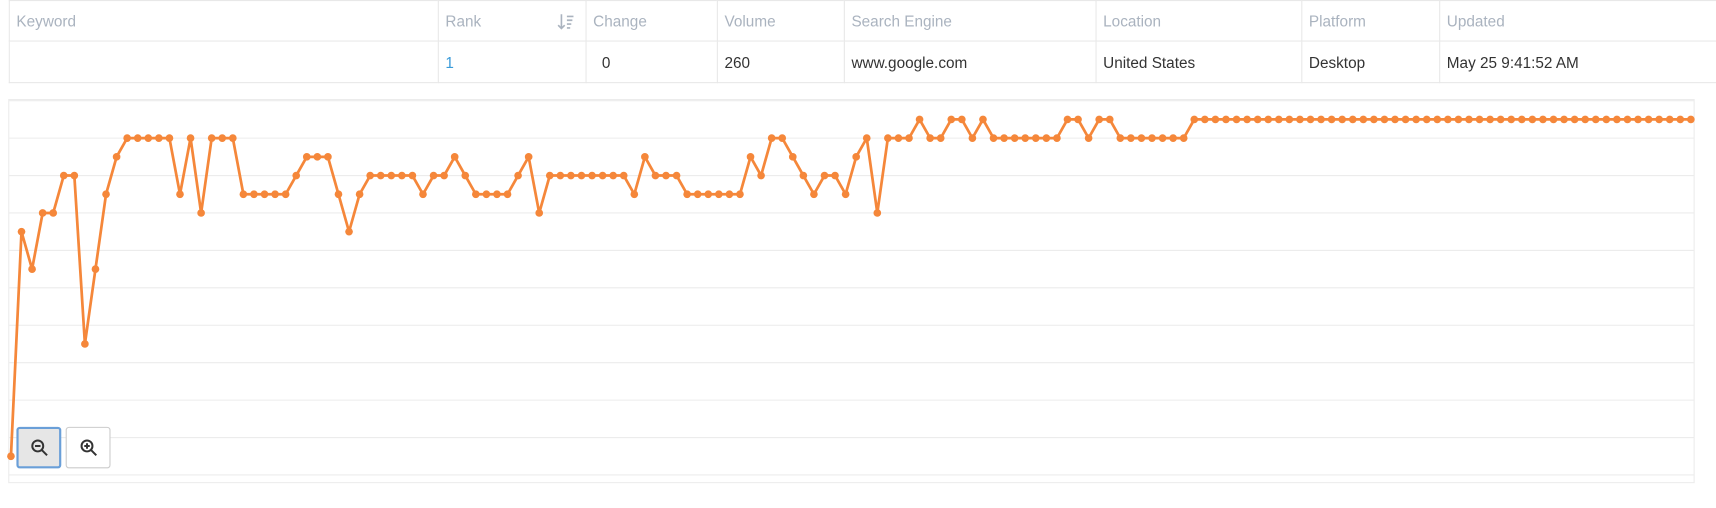 This screenshot has height=508, width=1716. I want to click on column-header: Volume, so click(780, 21).